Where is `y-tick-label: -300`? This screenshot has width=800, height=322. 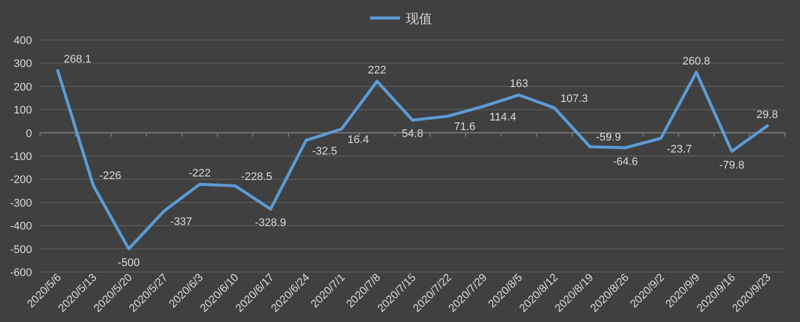
y-tick-label: -300 is located at coordinates (21, 203).